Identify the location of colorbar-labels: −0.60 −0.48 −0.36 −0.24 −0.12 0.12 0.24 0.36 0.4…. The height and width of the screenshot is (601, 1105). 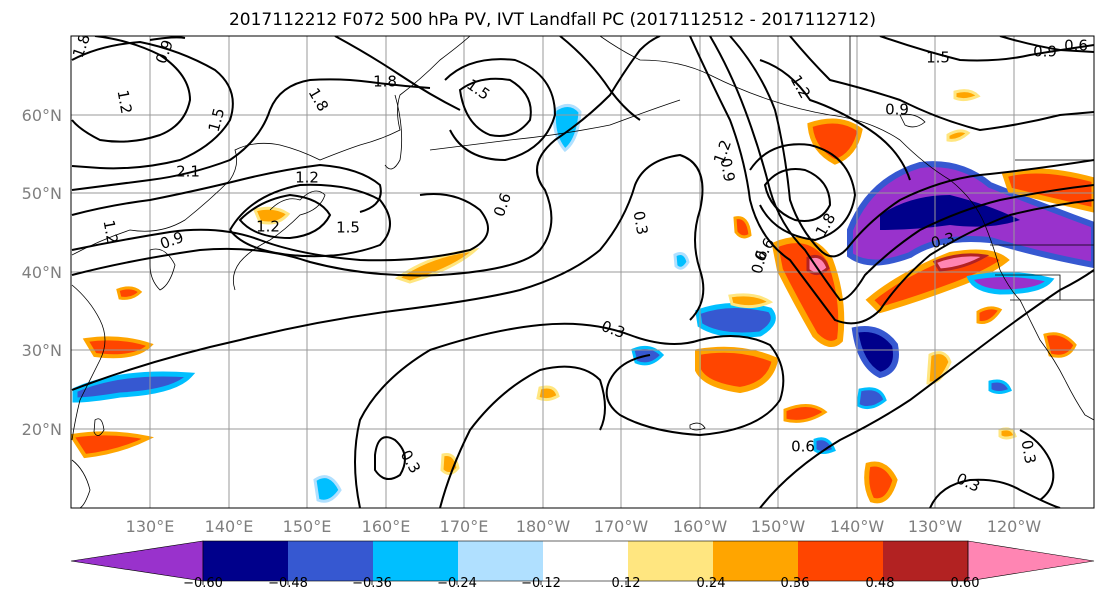
(581, 583).